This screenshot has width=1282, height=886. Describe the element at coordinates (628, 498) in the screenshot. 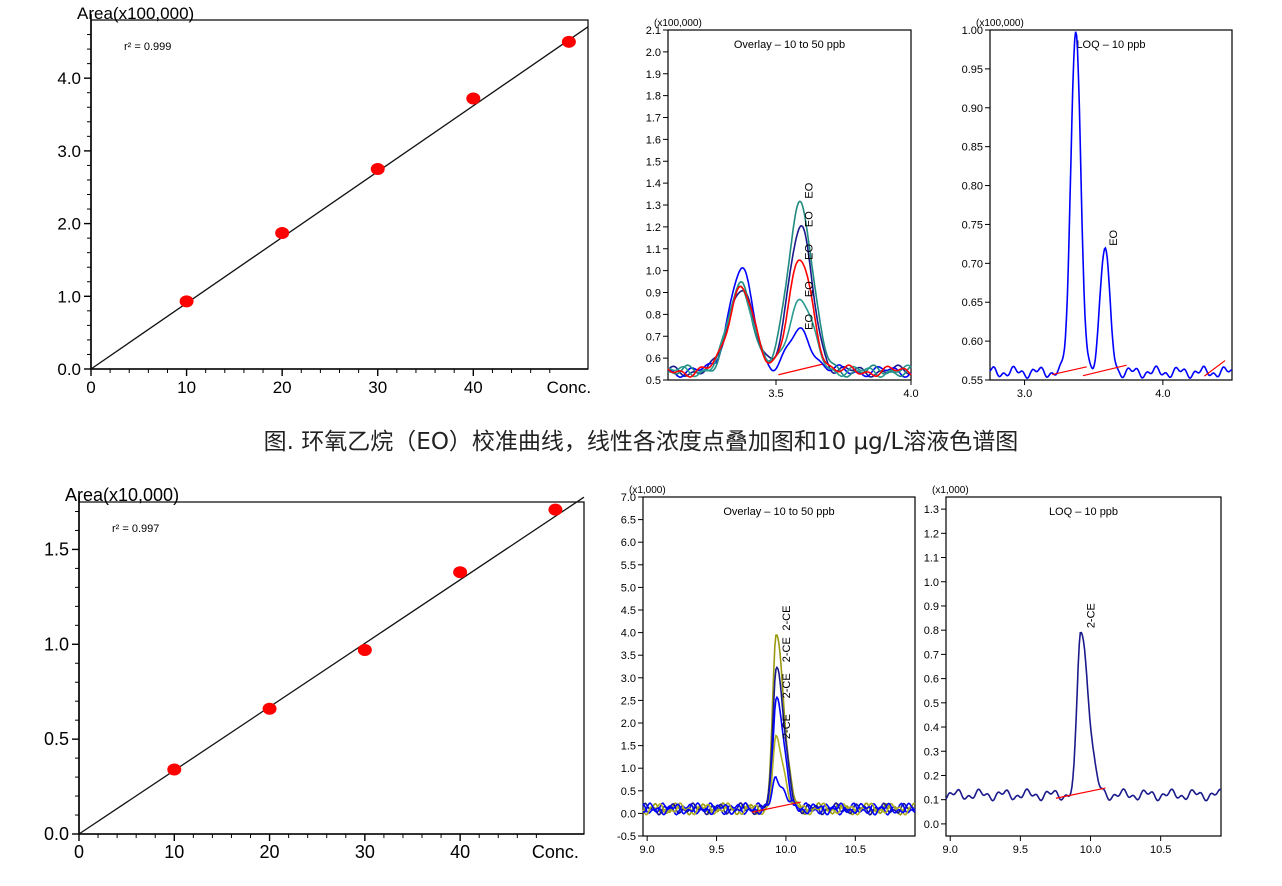

I see `y-tick-label: 7.0` at that location.